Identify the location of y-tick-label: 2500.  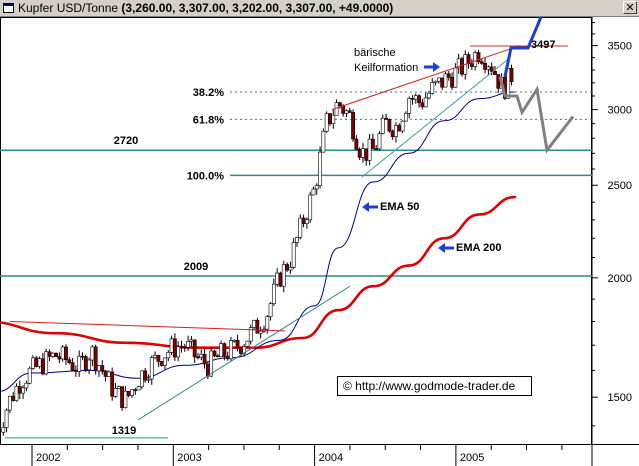
(620, 186).